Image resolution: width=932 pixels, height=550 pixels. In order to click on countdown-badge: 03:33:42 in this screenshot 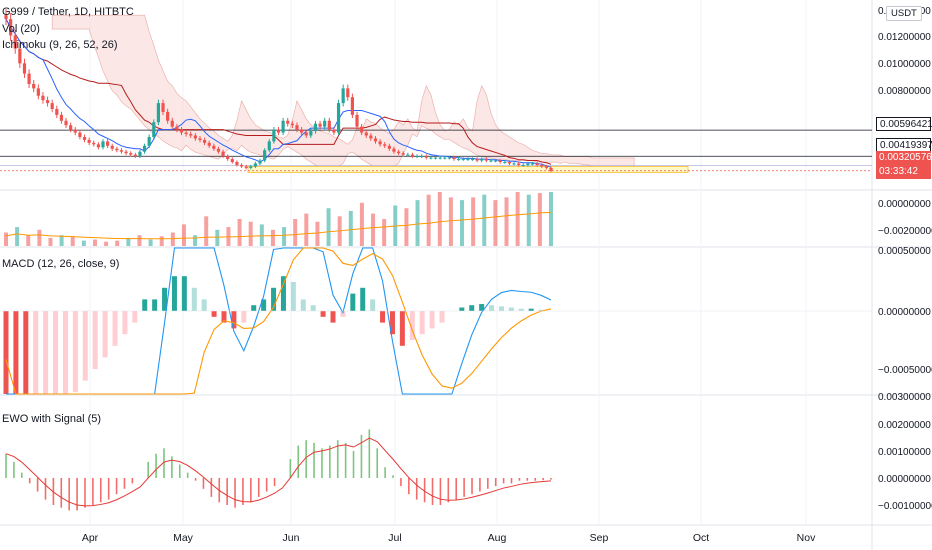, I will do `click(903, 172)`.